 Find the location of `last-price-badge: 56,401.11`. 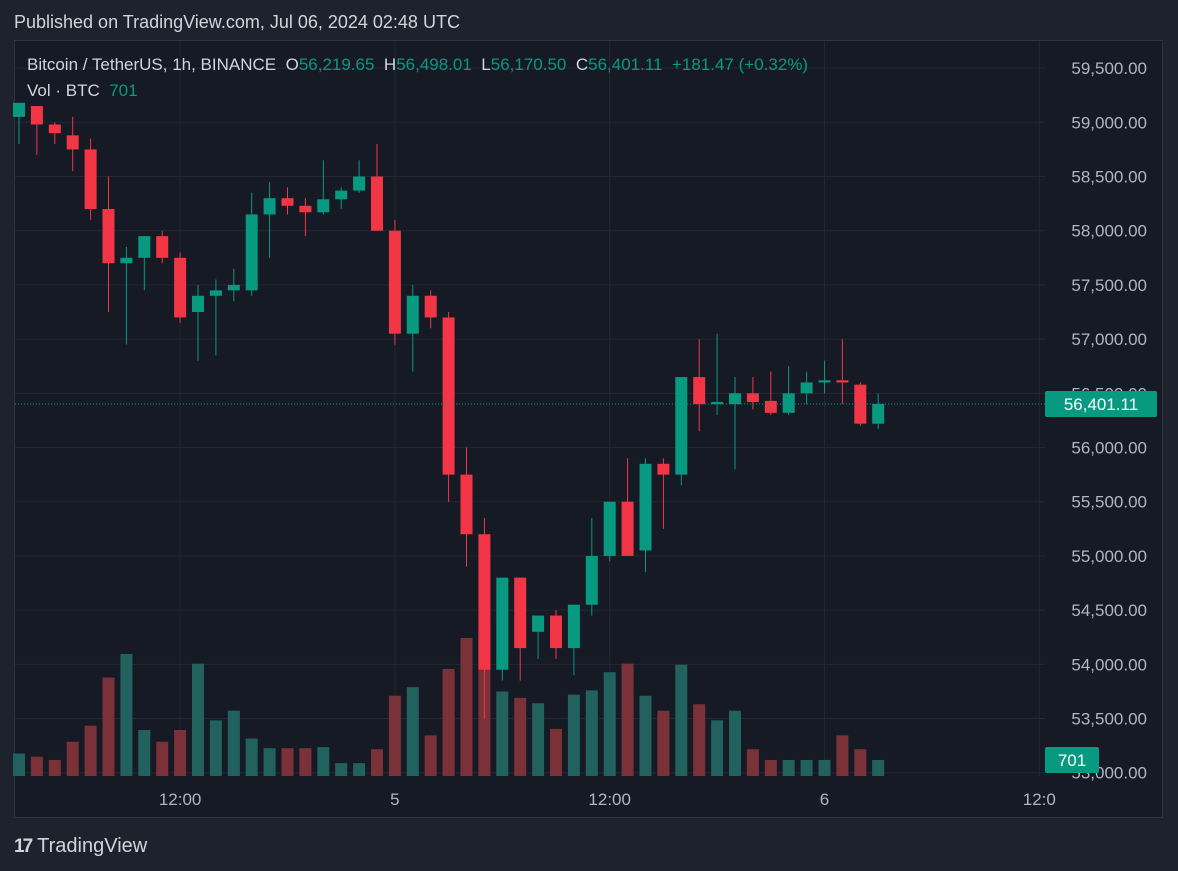

last-price-badge: 56,401.11 is located at coordinates (1101, 404).